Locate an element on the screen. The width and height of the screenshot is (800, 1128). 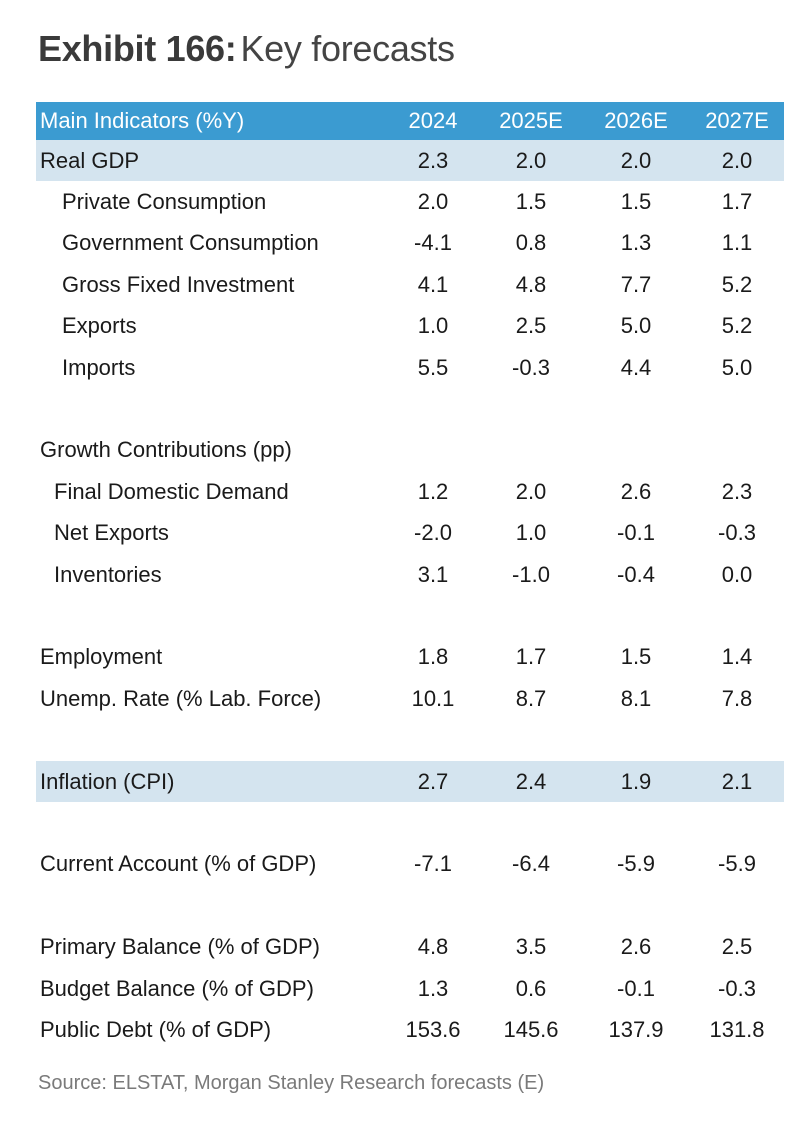
header-year: 2027E is located at coordinates (737, 120).